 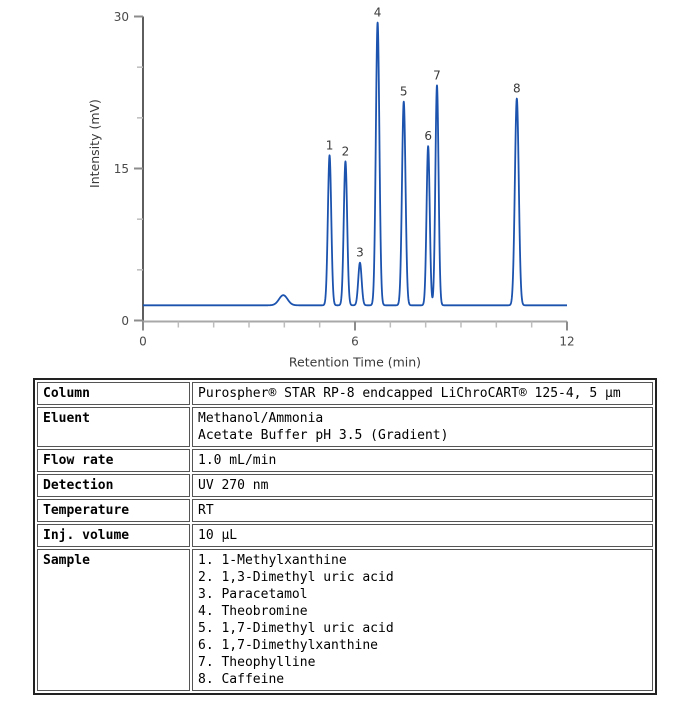 I want to click on row-label: Sample, so click(x=113, y=620).